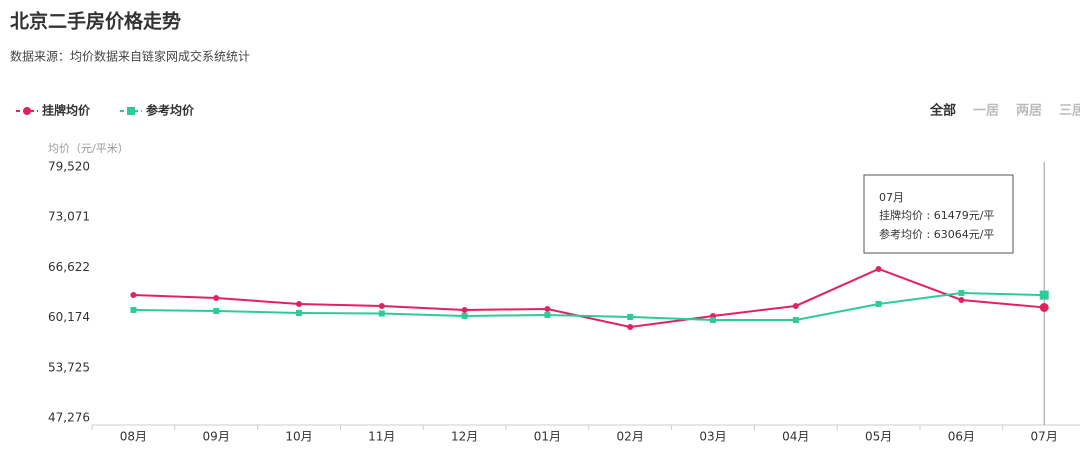 The width and height of the screenshot is (1080, 463). I want to click on tooltip-box, so click(938, 214).